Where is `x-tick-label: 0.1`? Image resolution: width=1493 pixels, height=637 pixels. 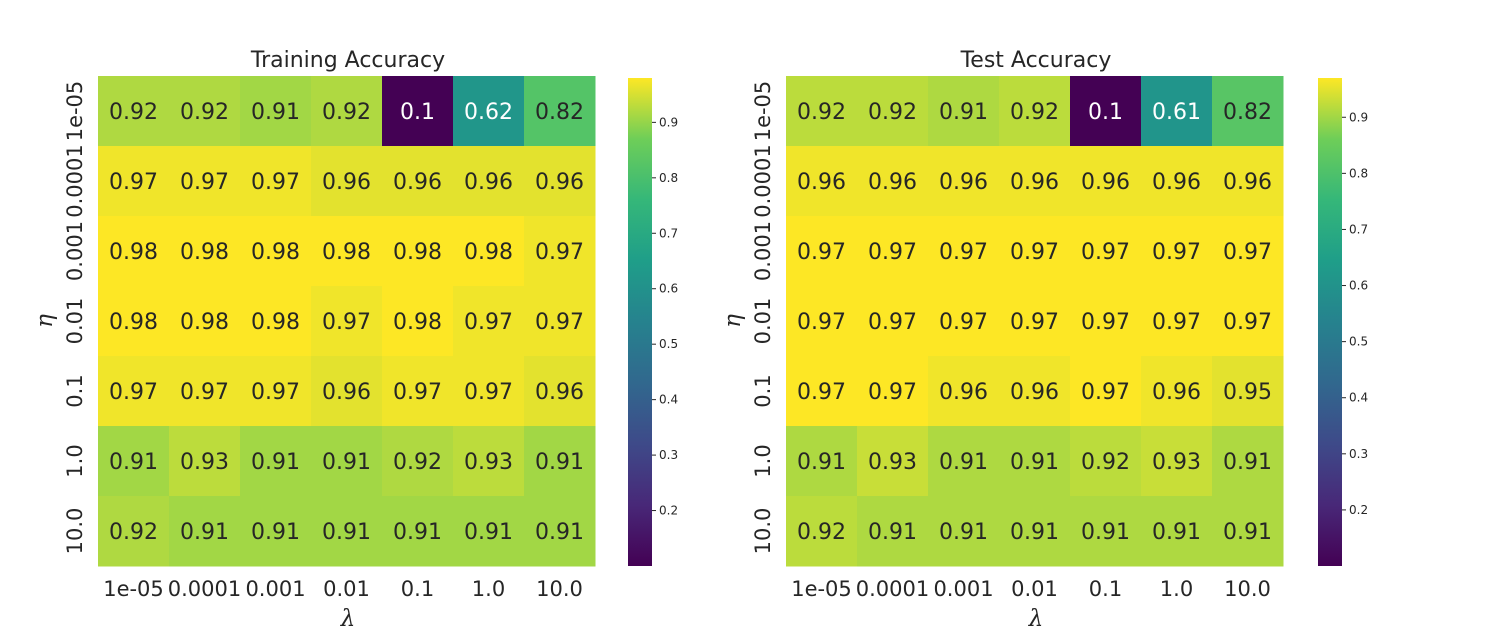 x-tick-label: 0.1 is located at coordinates (1105, 589).